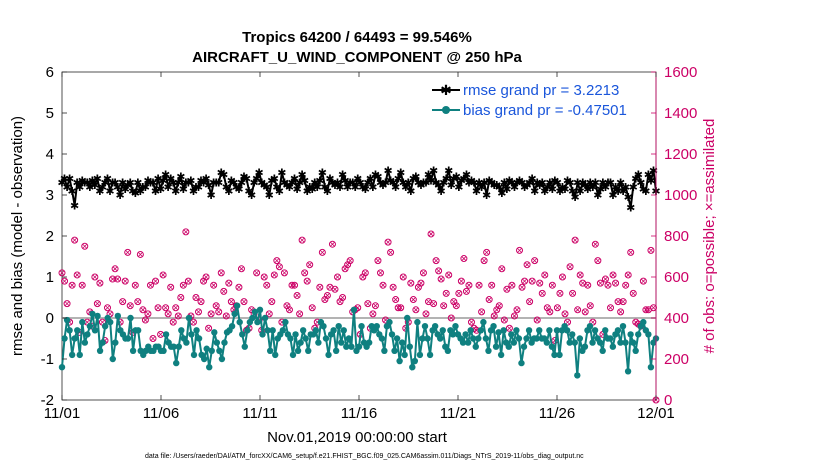 Image resolution: width=830 pixels, height=470 pixels. What do you see at coordinates (50, 318) in the screenshot?
I see `y-tick-label-left: 0` at bounding box center [50, 318].